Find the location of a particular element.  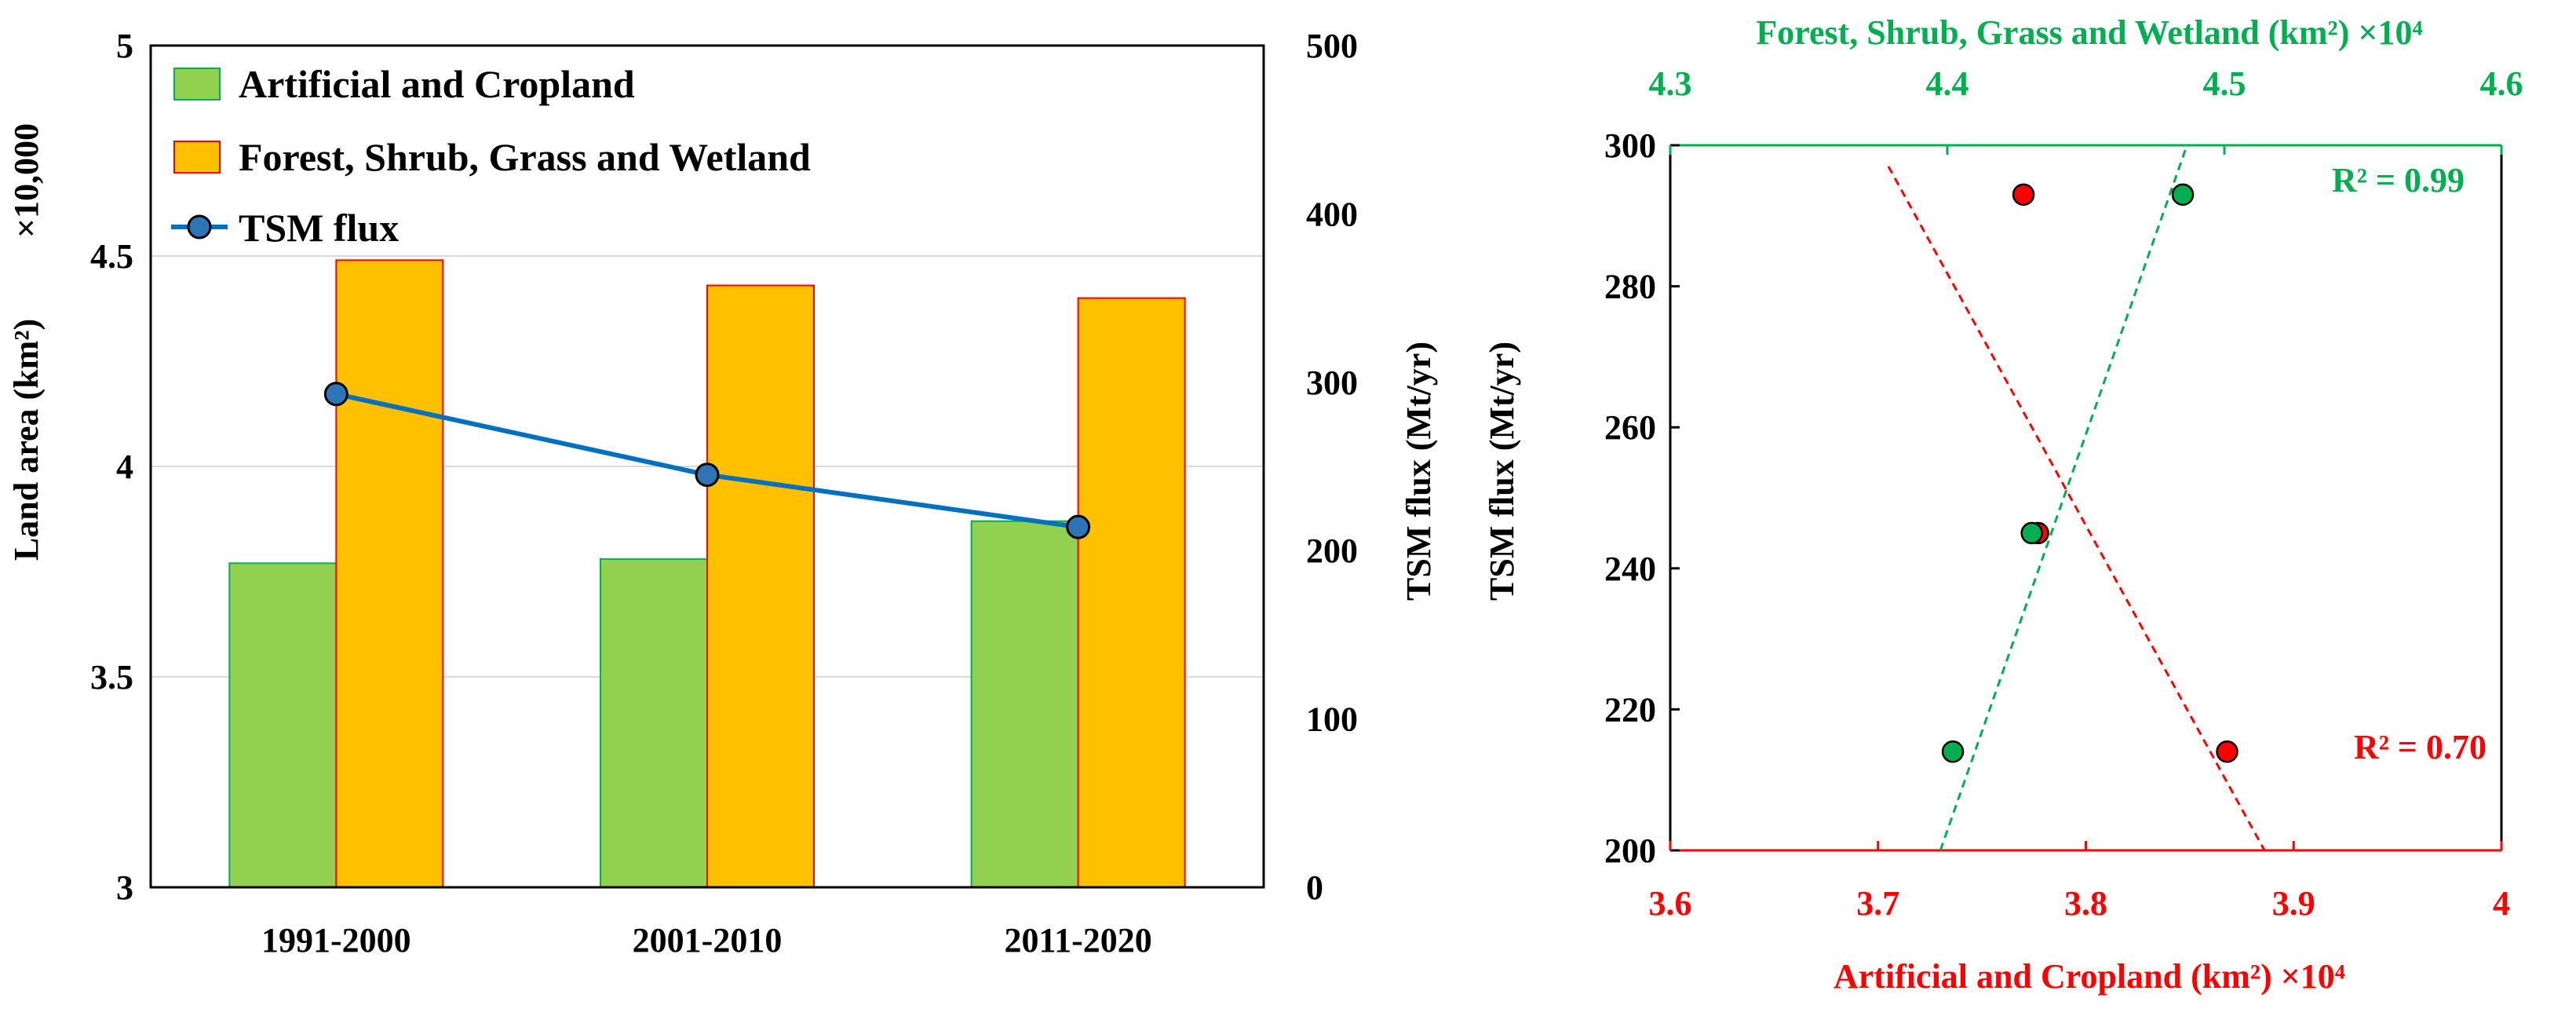

top-x-tick-label: 4.5 is located at coordinates (2224, 83).